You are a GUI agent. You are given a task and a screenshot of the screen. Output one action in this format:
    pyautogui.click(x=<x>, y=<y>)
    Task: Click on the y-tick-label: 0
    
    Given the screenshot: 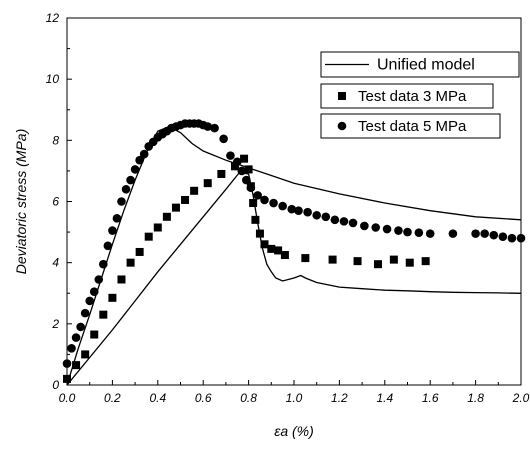 What is the action you would take?
    pyautogui.click(x=55, y=385)
    